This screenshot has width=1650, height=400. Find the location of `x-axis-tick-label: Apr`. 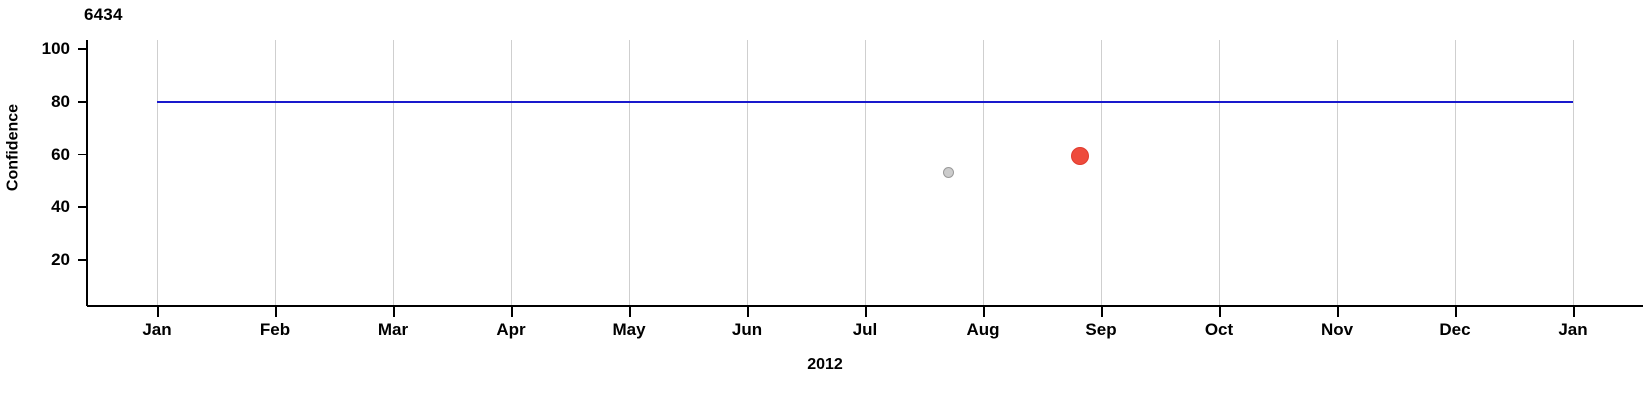

x-axis-tick-label: Apr is located at coordinates (511, 329).